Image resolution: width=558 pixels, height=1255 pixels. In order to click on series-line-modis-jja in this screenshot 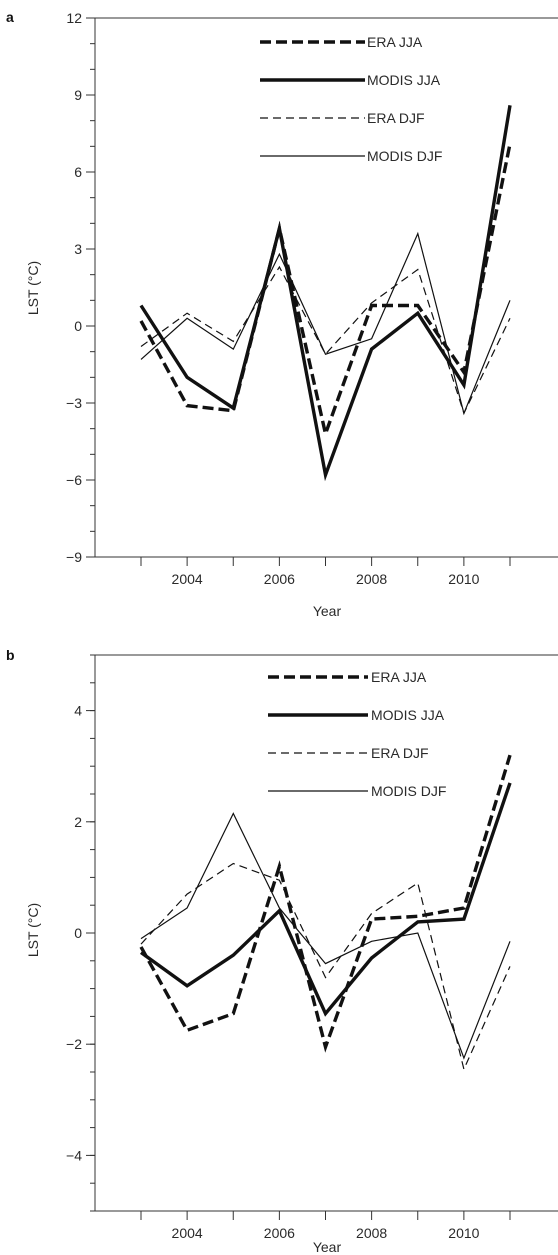, I will do `click(326, 899)`.